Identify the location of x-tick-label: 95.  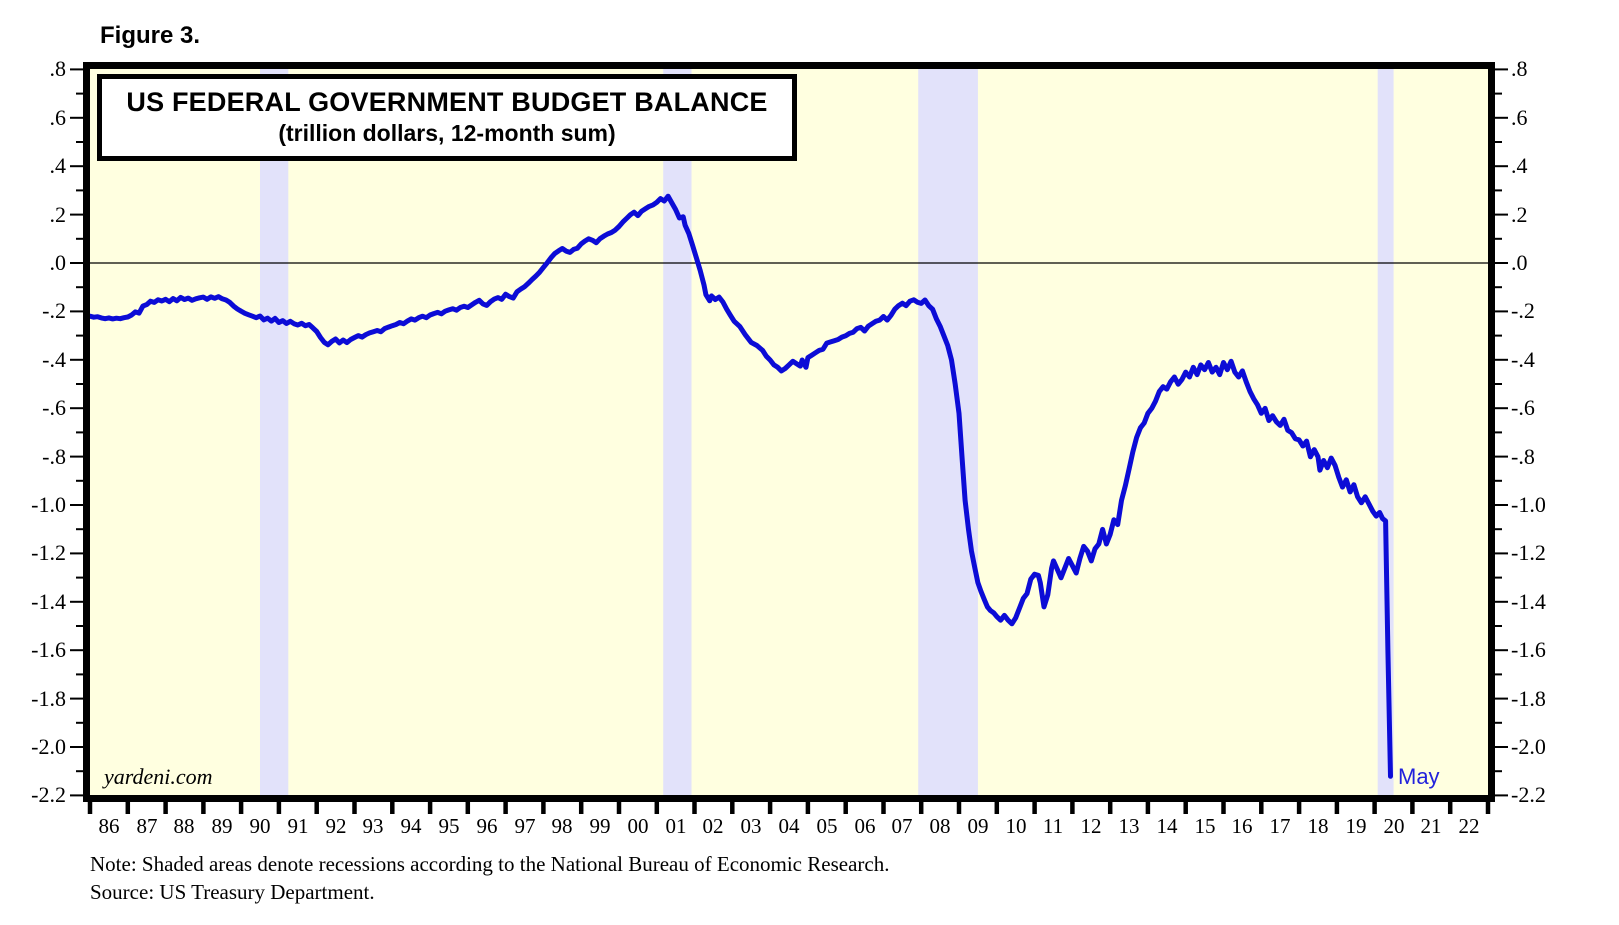
(449, 826).